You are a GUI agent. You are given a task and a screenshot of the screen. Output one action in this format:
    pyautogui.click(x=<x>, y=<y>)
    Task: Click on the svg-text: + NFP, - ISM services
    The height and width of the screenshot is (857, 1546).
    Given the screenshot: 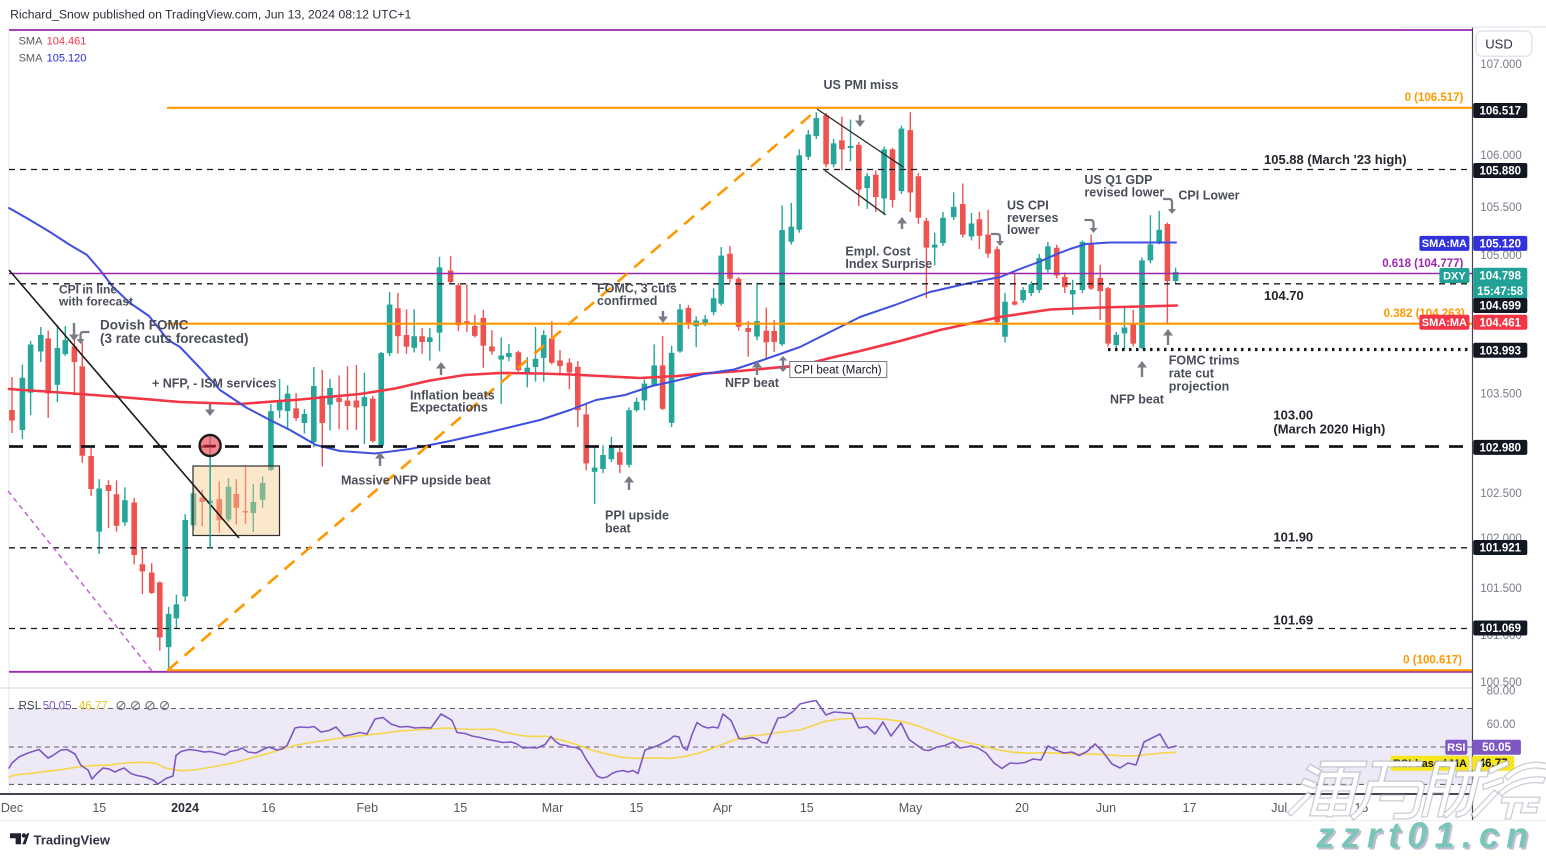 What is the action you would take?
    pyautogui.click(x=214, y=384)
    